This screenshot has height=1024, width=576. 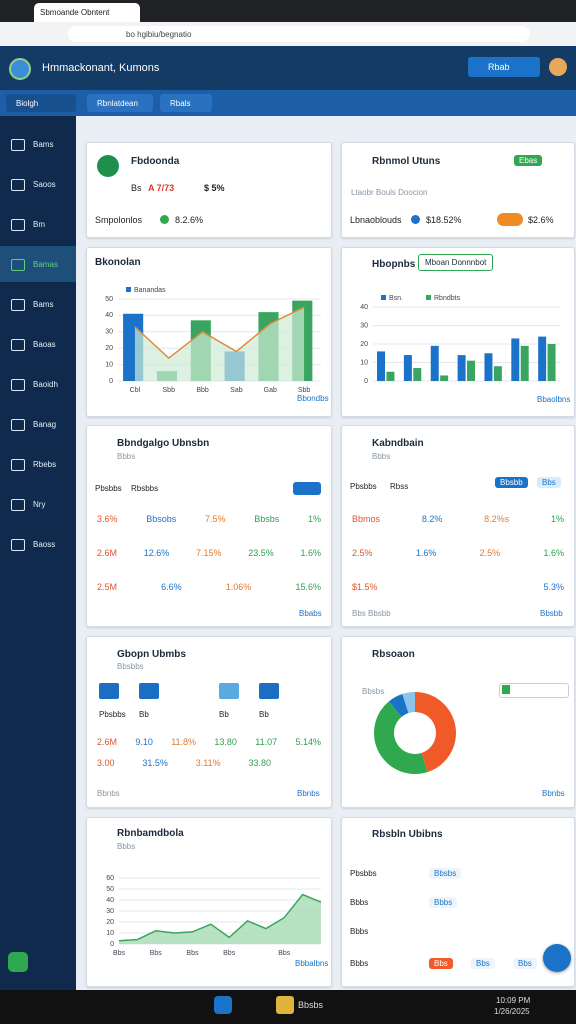 I want to click on header: Pbsbbs, so click(x=363, y=486).